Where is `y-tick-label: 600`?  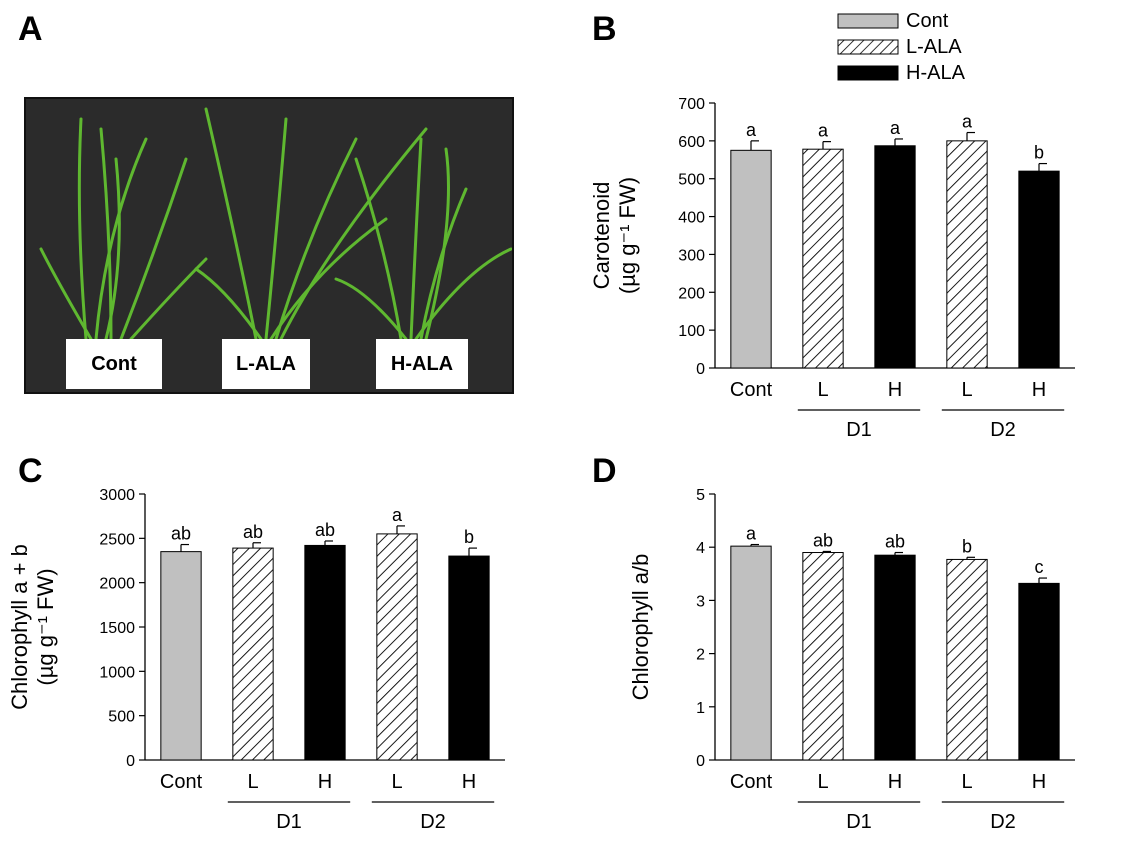
y-tick-label: 600 is located at coordinates (691, 142).